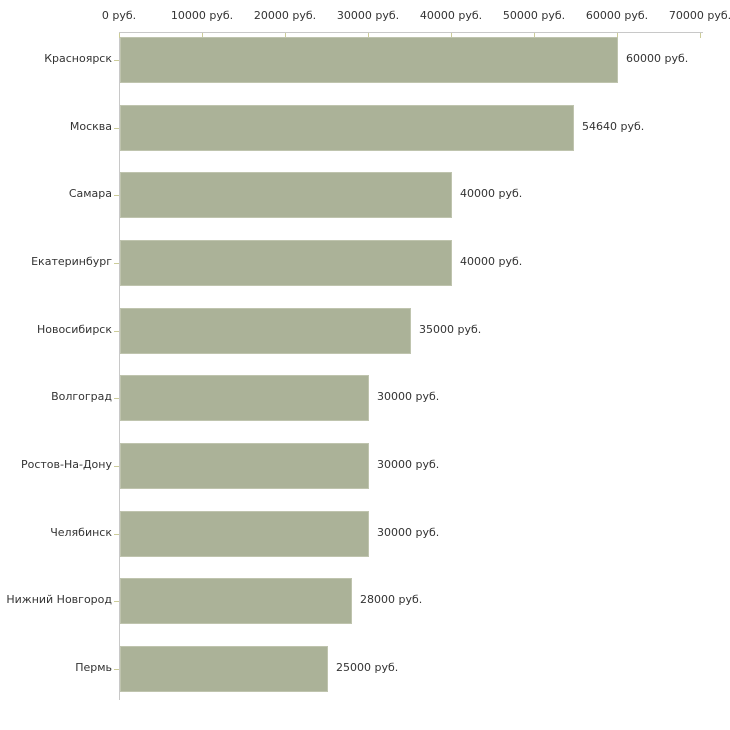  What do you see at coordinates (411, 32) in the screenshot?
I see `value-axis-line` at bounding box center [411, 32].